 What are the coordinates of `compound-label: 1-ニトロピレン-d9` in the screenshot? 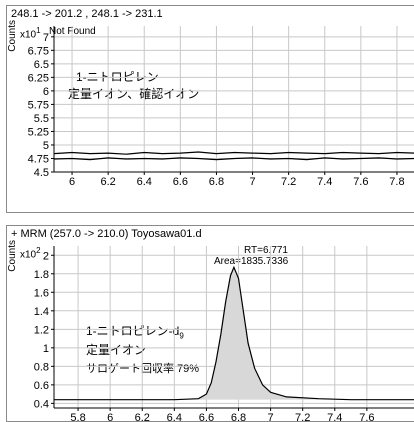 It's located at (135, 332).